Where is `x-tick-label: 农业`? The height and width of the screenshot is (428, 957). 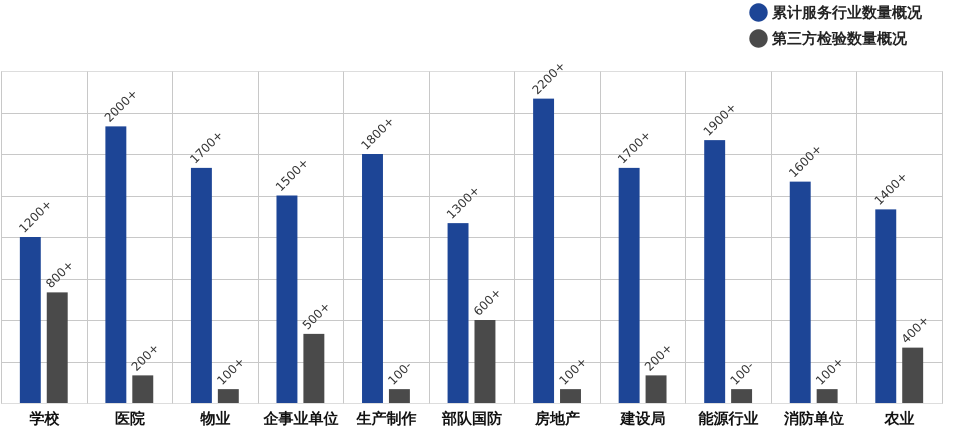
x-tick-label: 农业 is located at coordinates (899, 419).